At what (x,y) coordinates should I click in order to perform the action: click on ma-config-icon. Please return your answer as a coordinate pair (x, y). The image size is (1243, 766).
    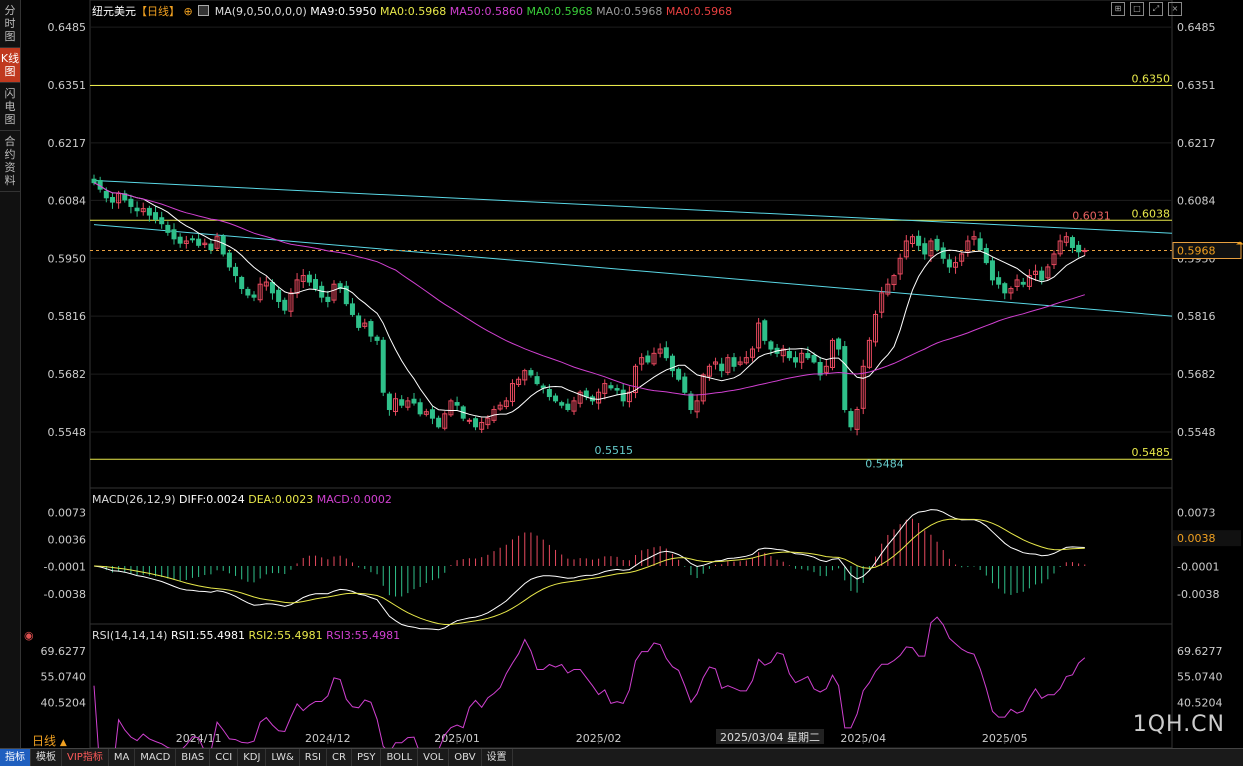
    Looking at the image, I should click on (204, 10).